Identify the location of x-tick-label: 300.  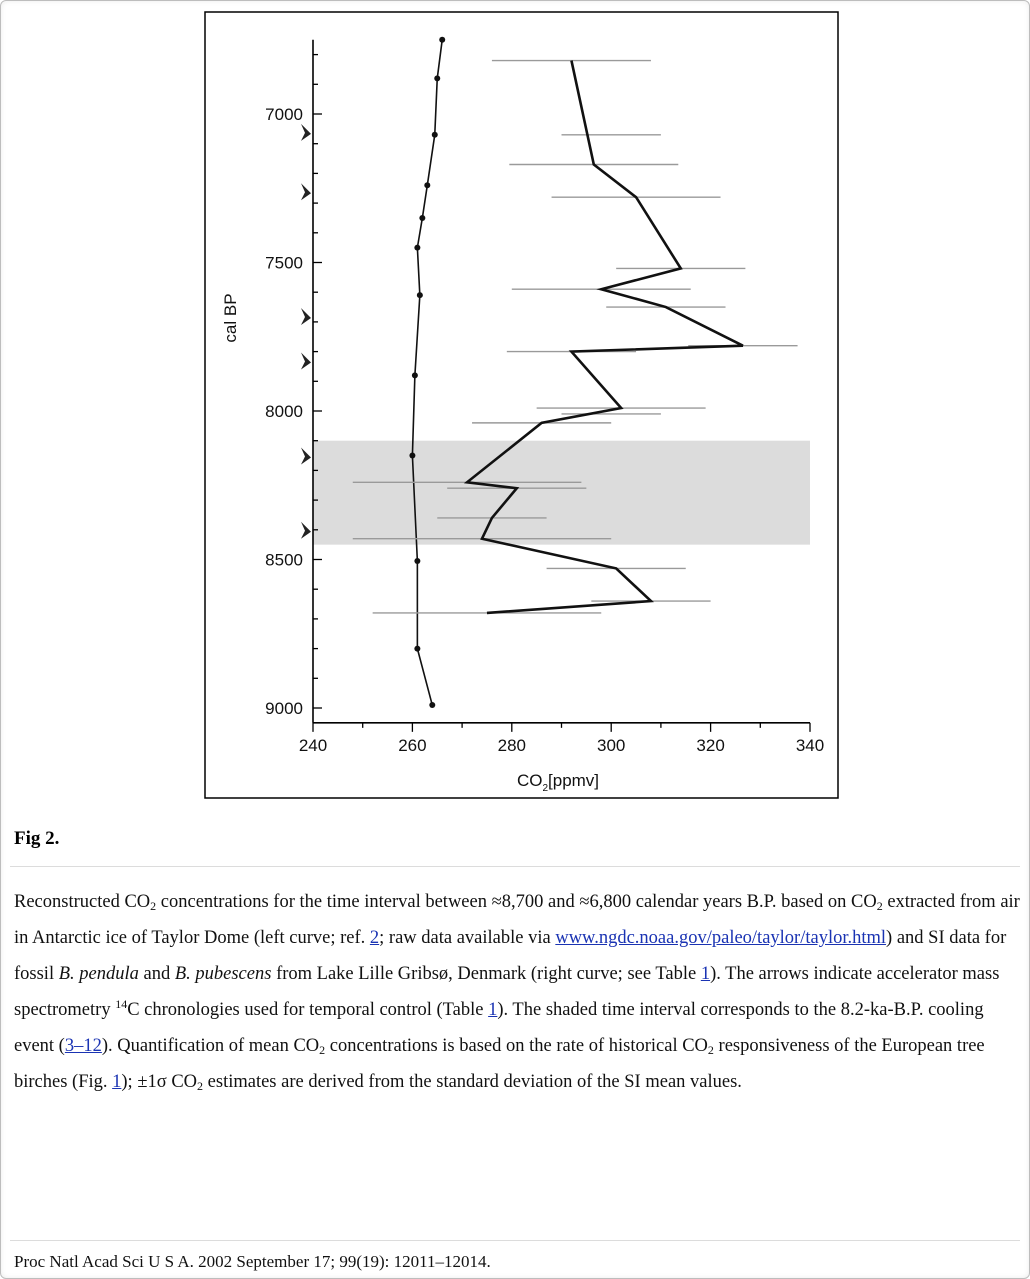
(611, 745).